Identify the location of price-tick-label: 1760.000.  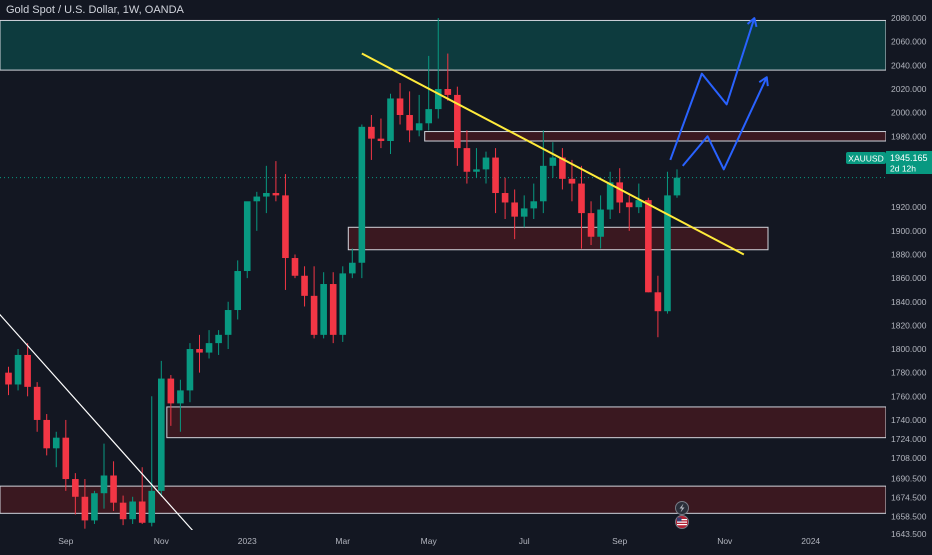
(909, 396).